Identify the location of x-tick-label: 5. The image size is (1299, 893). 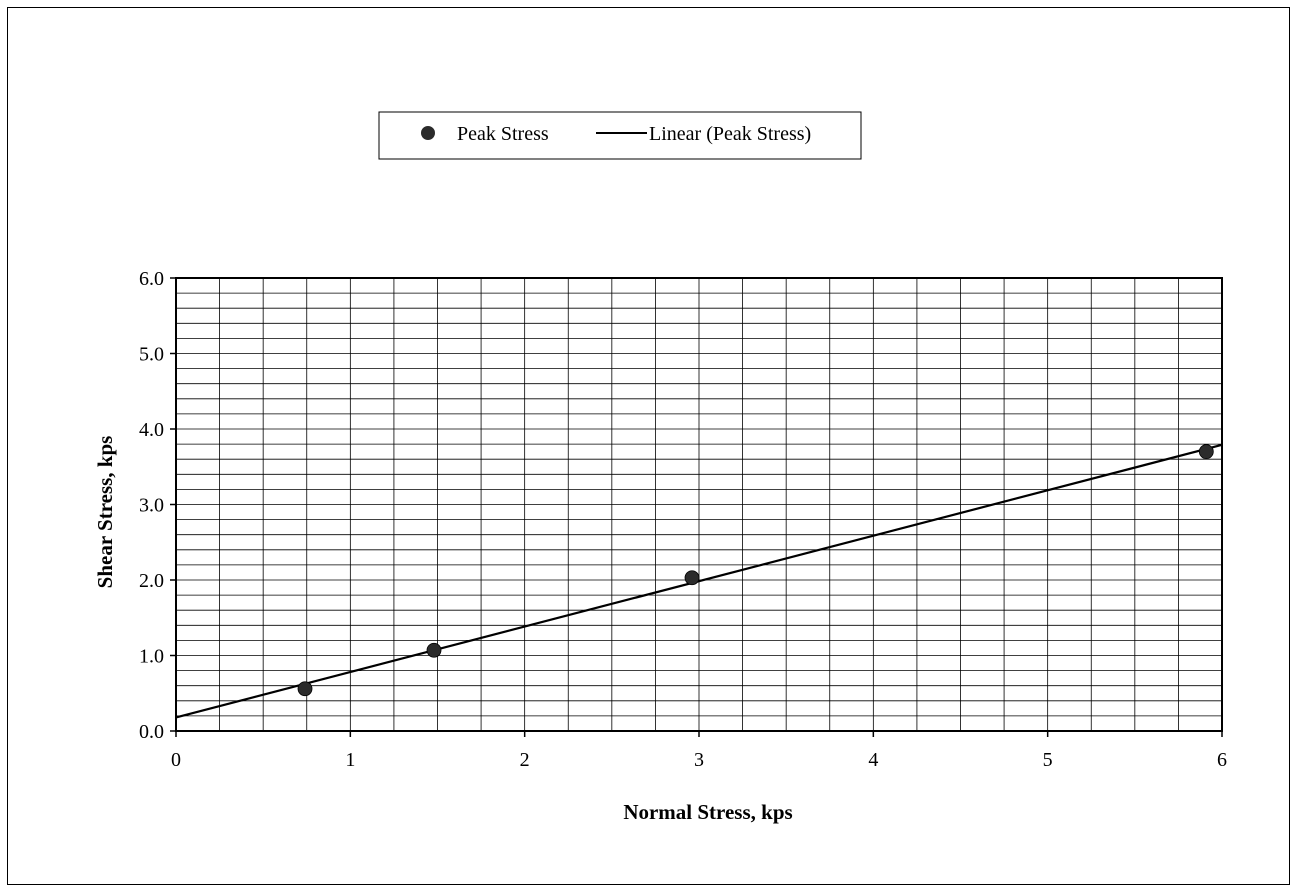
(1048, 760).